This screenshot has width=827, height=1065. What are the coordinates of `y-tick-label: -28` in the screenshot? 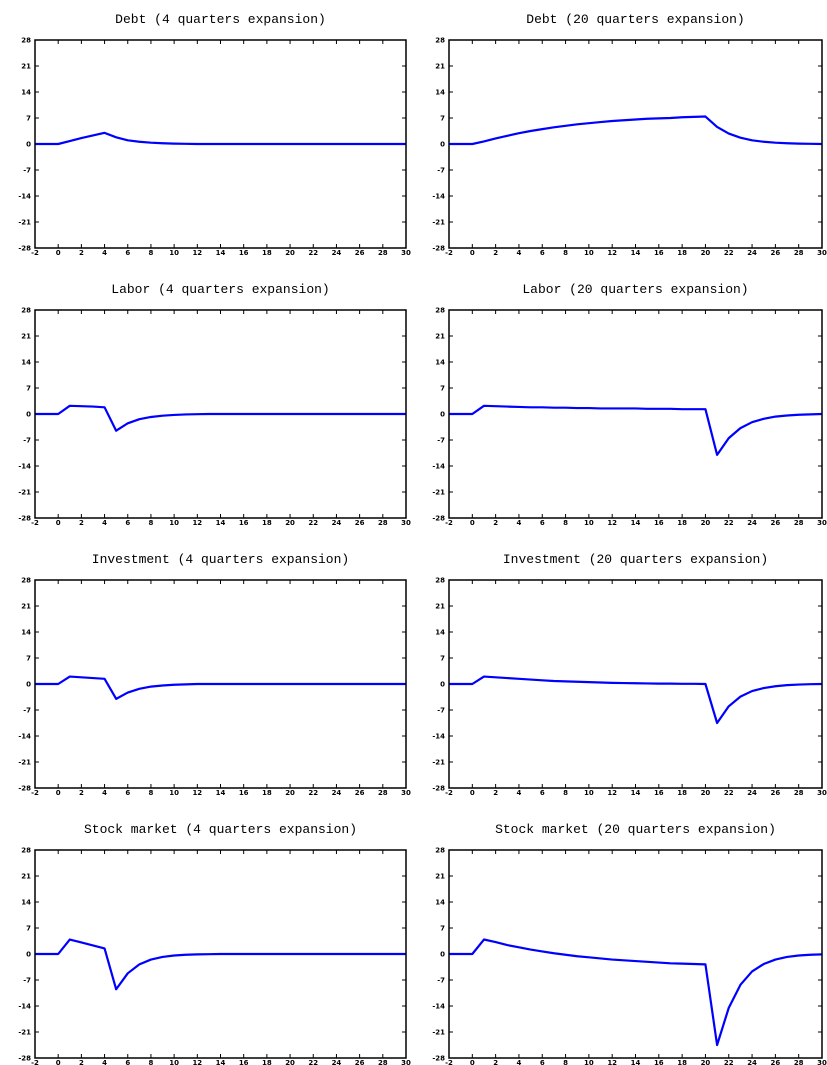 It's located at (438, 789).